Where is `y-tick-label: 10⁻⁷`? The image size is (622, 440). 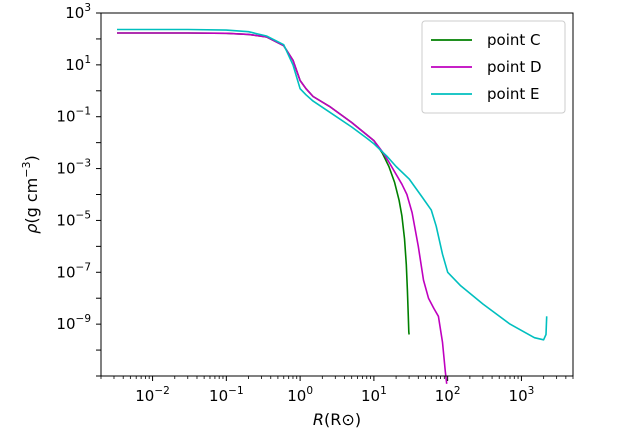
y-tick-label: 10⁻⁷ is located at coordinates (73, 271).